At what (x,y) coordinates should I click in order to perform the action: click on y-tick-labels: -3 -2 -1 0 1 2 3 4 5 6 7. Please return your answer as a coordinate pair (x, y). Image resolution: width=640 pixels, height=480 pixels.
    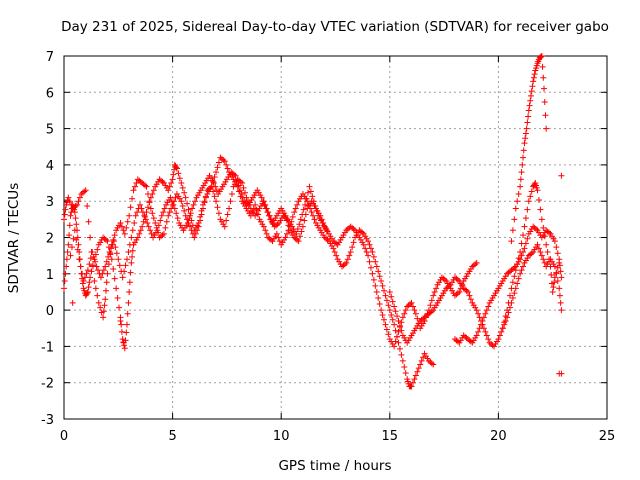
    Looking at the image, I should click on (47, 239).